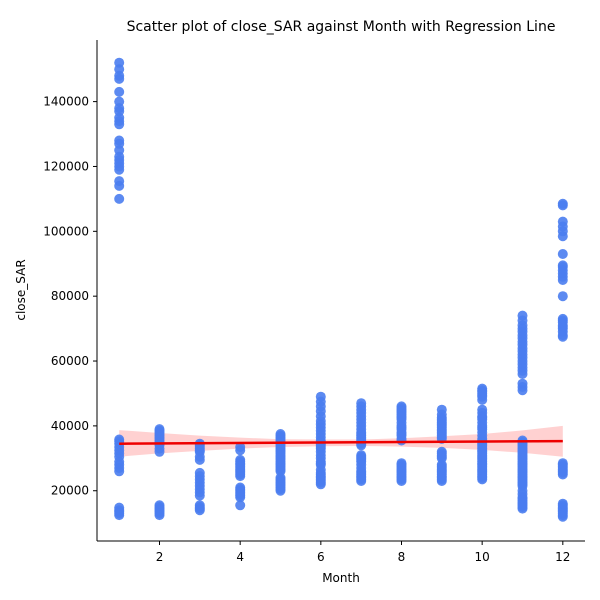 Image resolution: width=600 pixels, height=600 pixels. What do you see at coordinates (321, 557) in the screenshot?
I see `x-tick-label: 6` at bounding box center [321, 557].